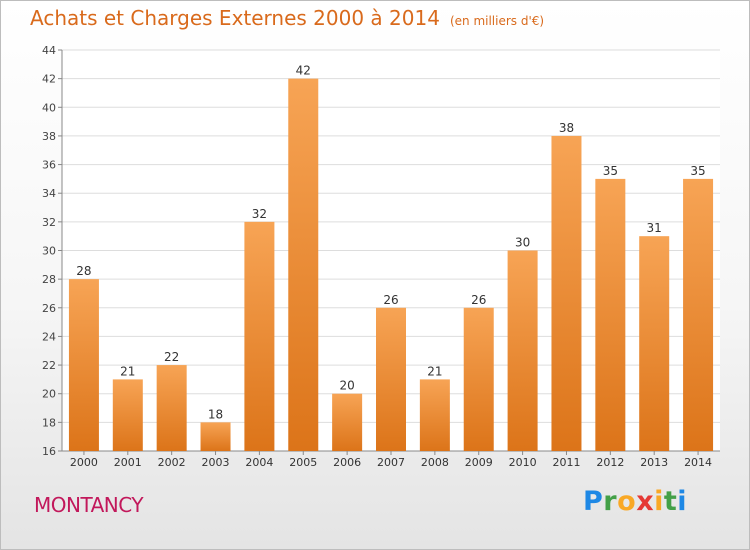  Describe the element at coordinates (49, 251) in the screenshot. I see `y-tick-label: 30` at that location.